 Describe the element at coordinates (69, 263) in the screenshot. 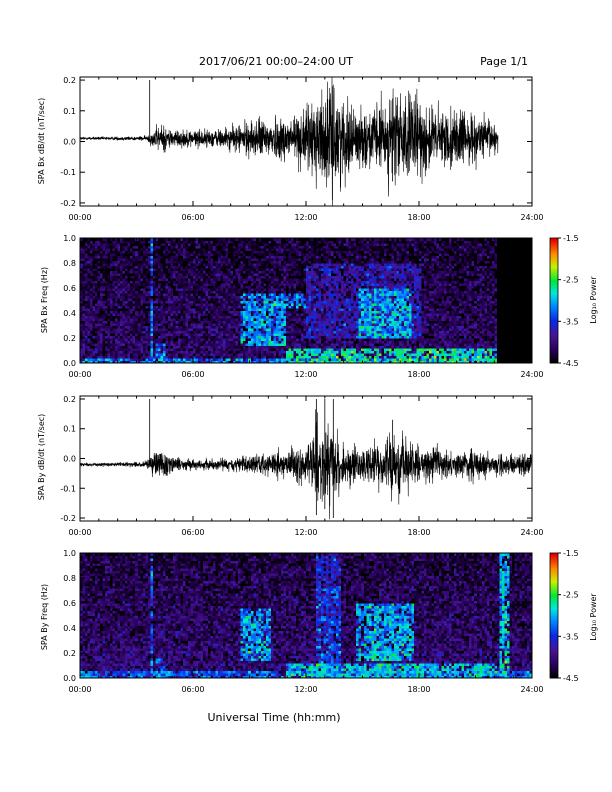

I see `y-tick-label: 0.8` at that location.